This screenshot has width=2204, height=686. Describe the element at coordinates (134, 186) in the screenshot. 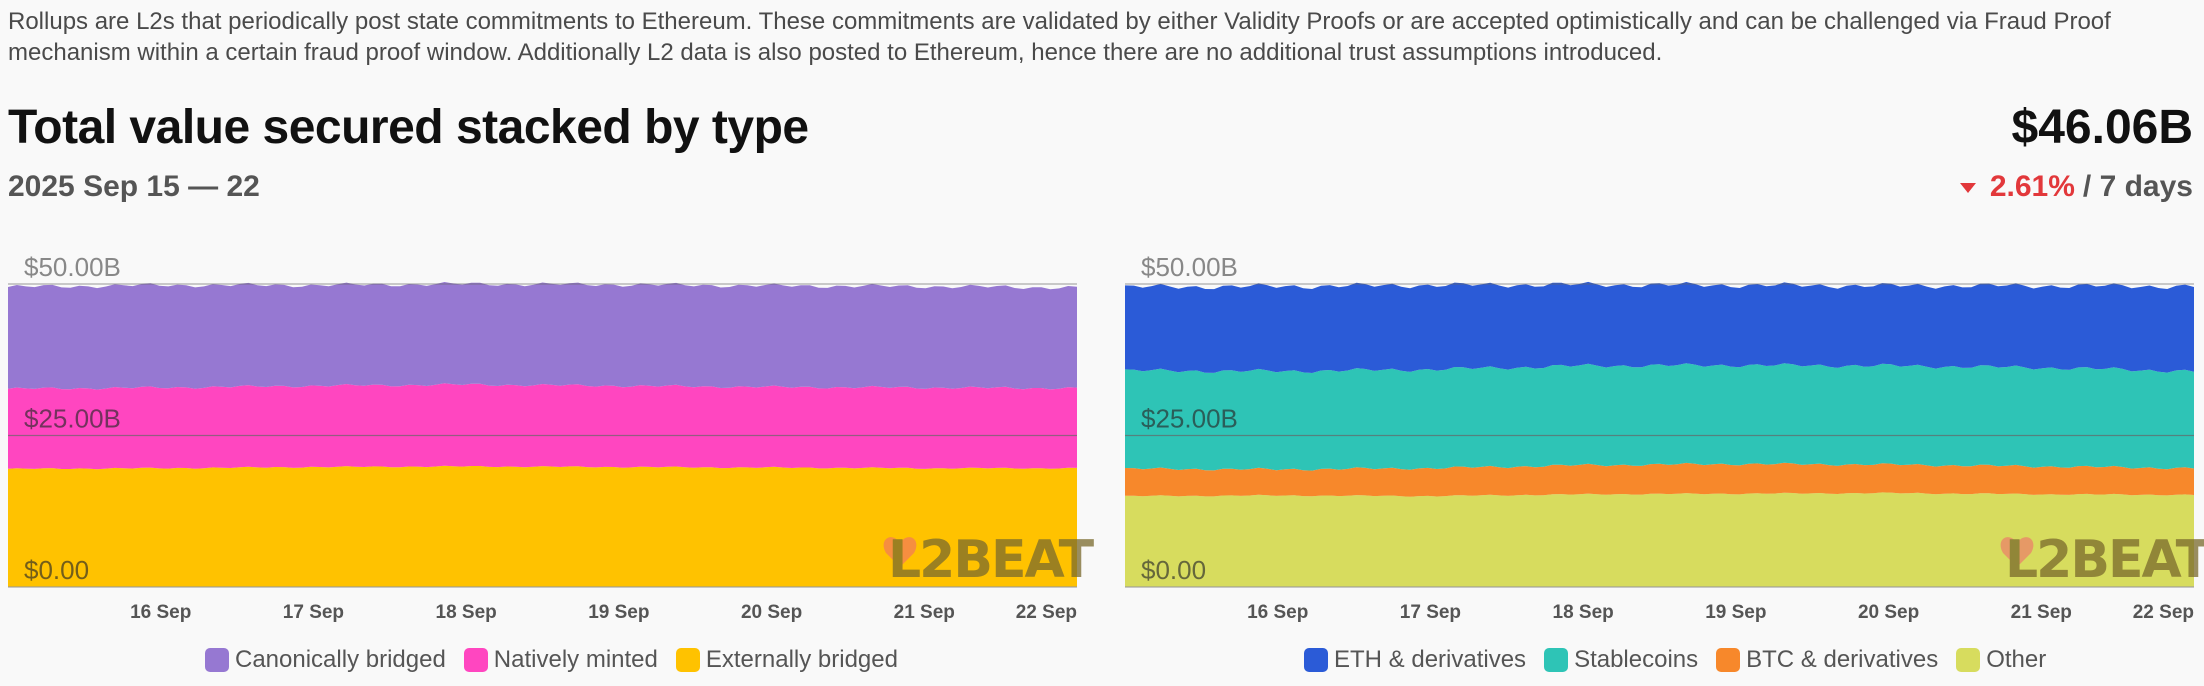

I see `date-range: 2025 Sep 15 — 22` at that location.